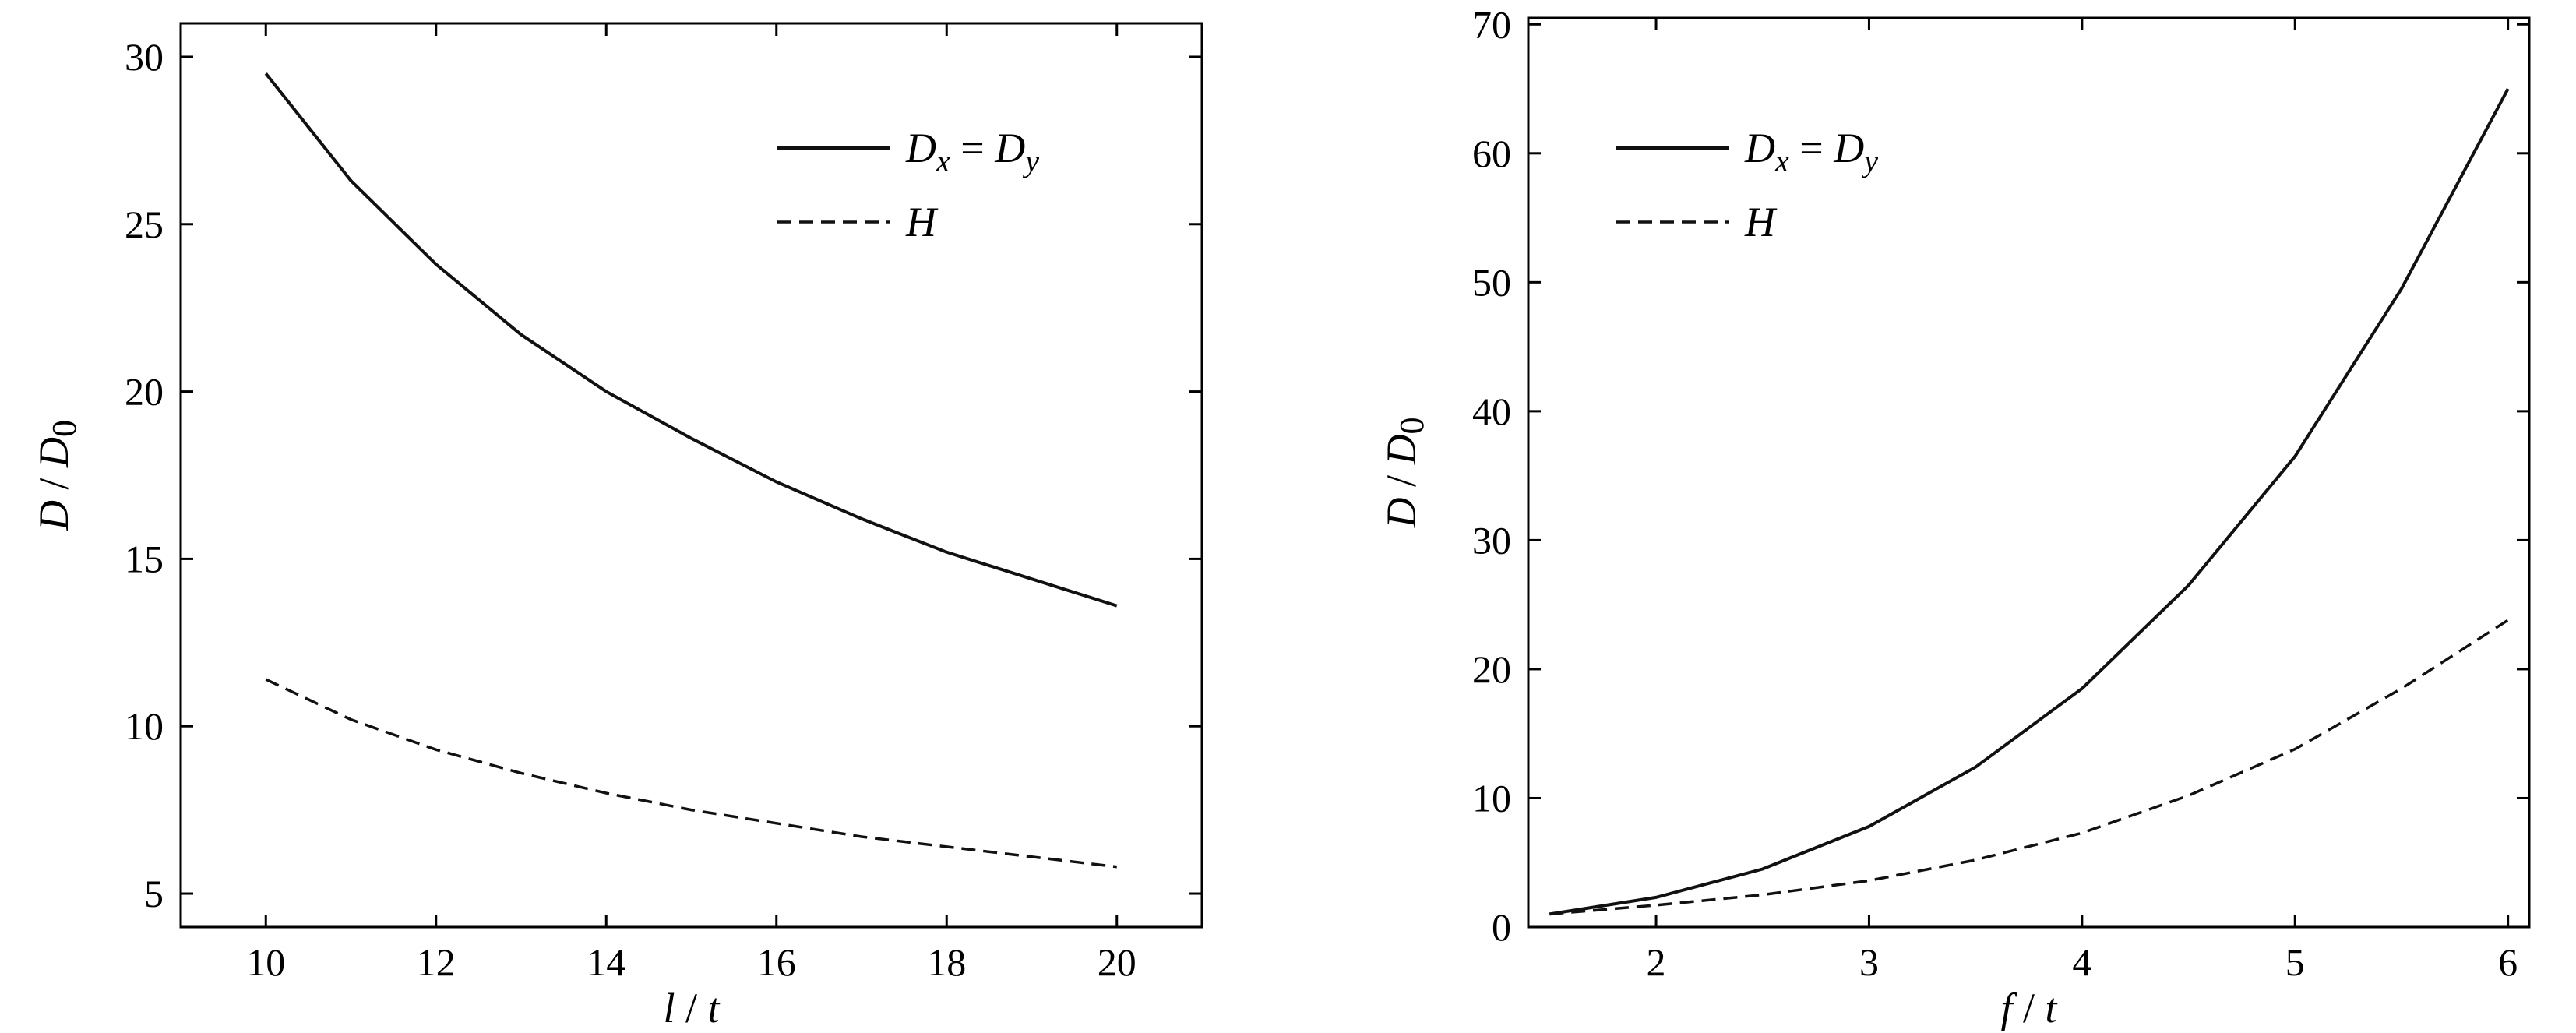 The height and width of the screenshot is (1033, 2576). What do you see at coordinates (1491, 153) in the screenshot?
I see `y-tick-label: 60` at bounding box center [1491, 153].